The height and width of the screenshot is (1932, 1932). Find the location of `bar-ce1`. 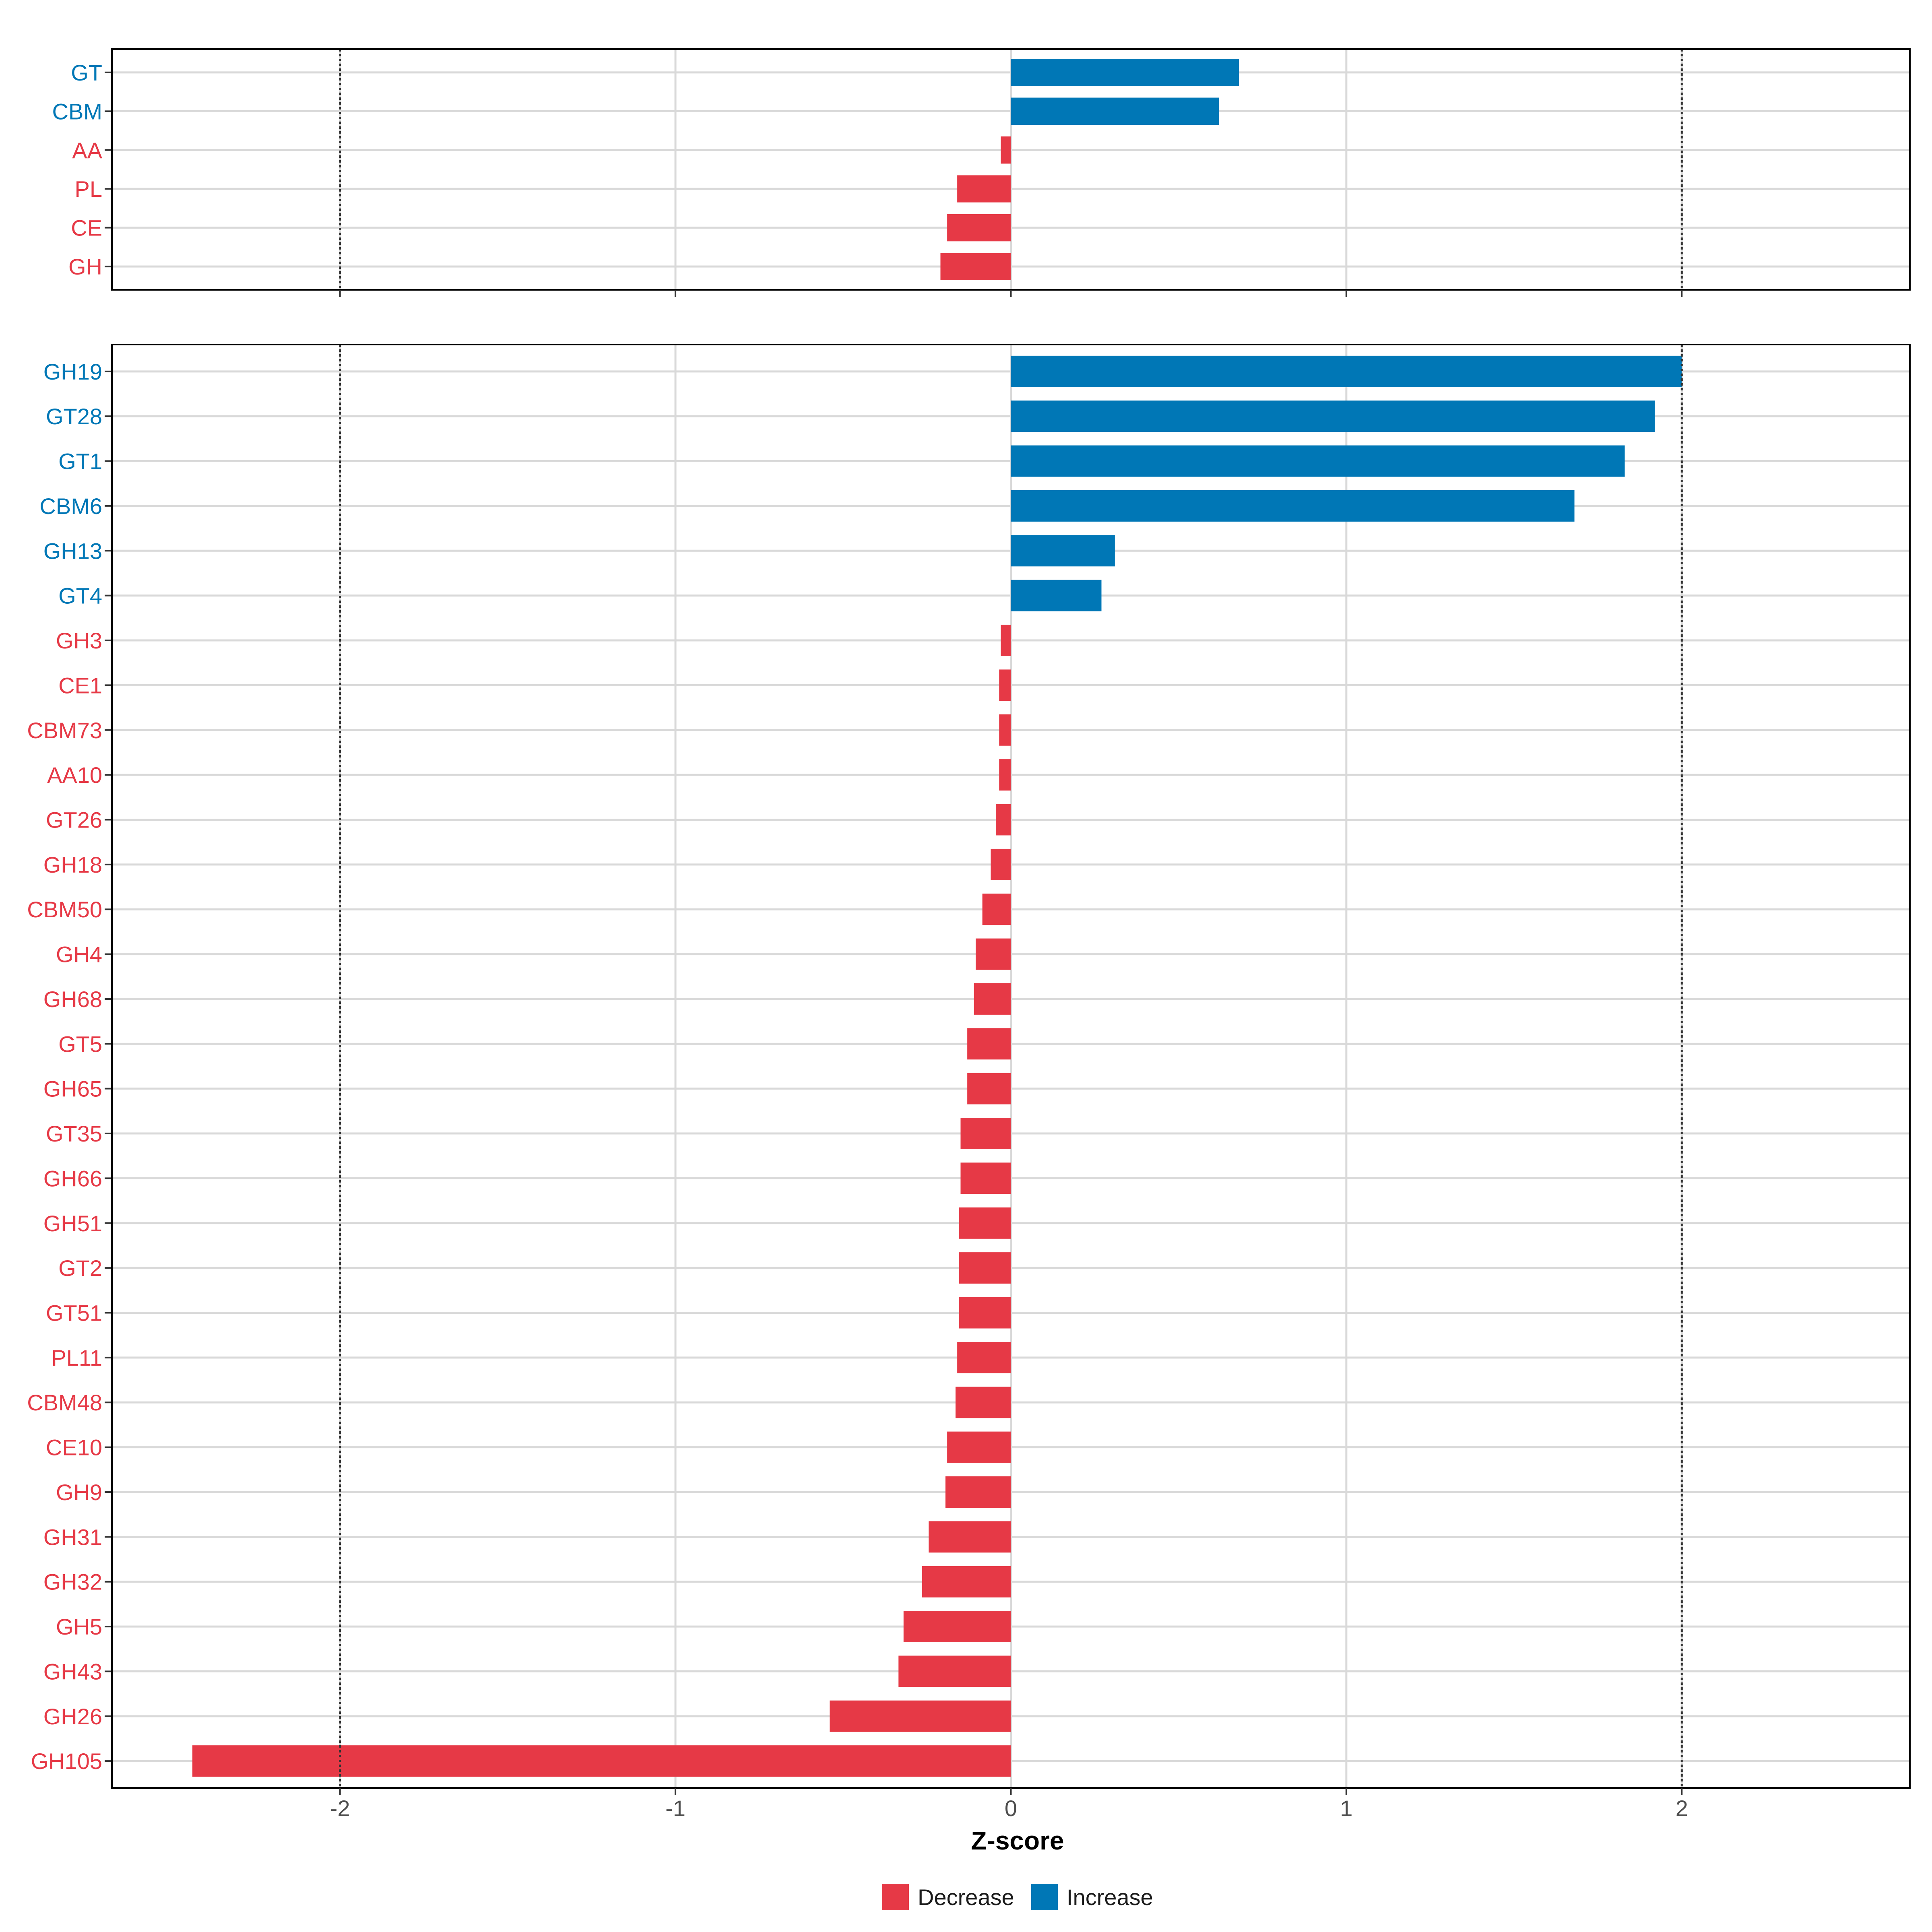

bar-ce1 is located at coordinates (1005, 685).